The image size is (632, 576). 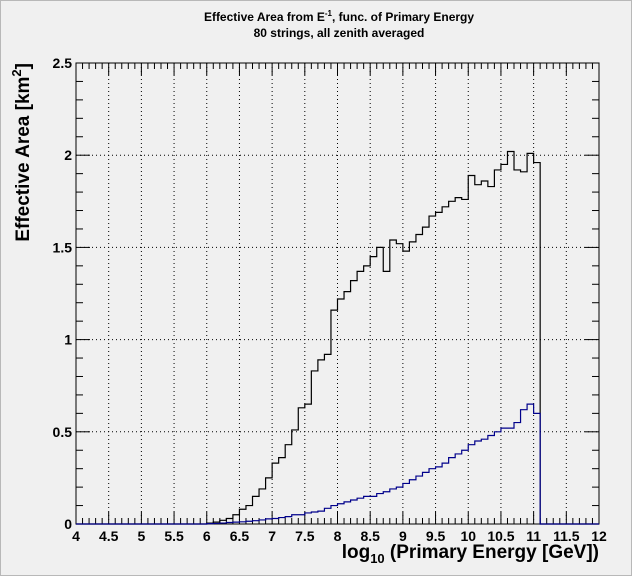 I want to click on title-suffix: , func. of Primary Energy, so click(x=403, y=17).